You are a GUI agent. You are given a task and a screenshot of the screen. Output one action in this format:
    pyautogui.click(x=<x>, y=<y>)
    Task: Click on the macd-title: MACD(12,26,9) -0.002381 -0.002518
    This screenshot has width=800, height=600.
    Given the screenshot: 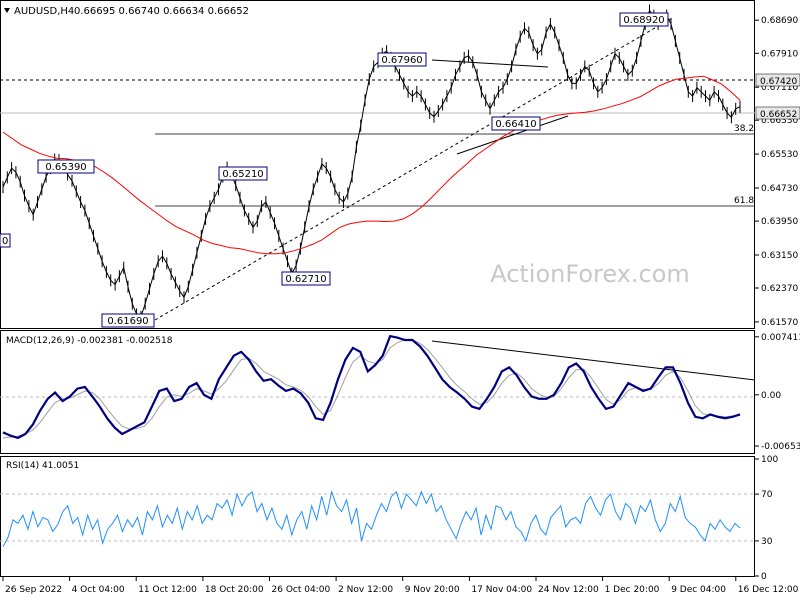 What is the action you would take?
    pyautogui.click(x=89, y=341)
    